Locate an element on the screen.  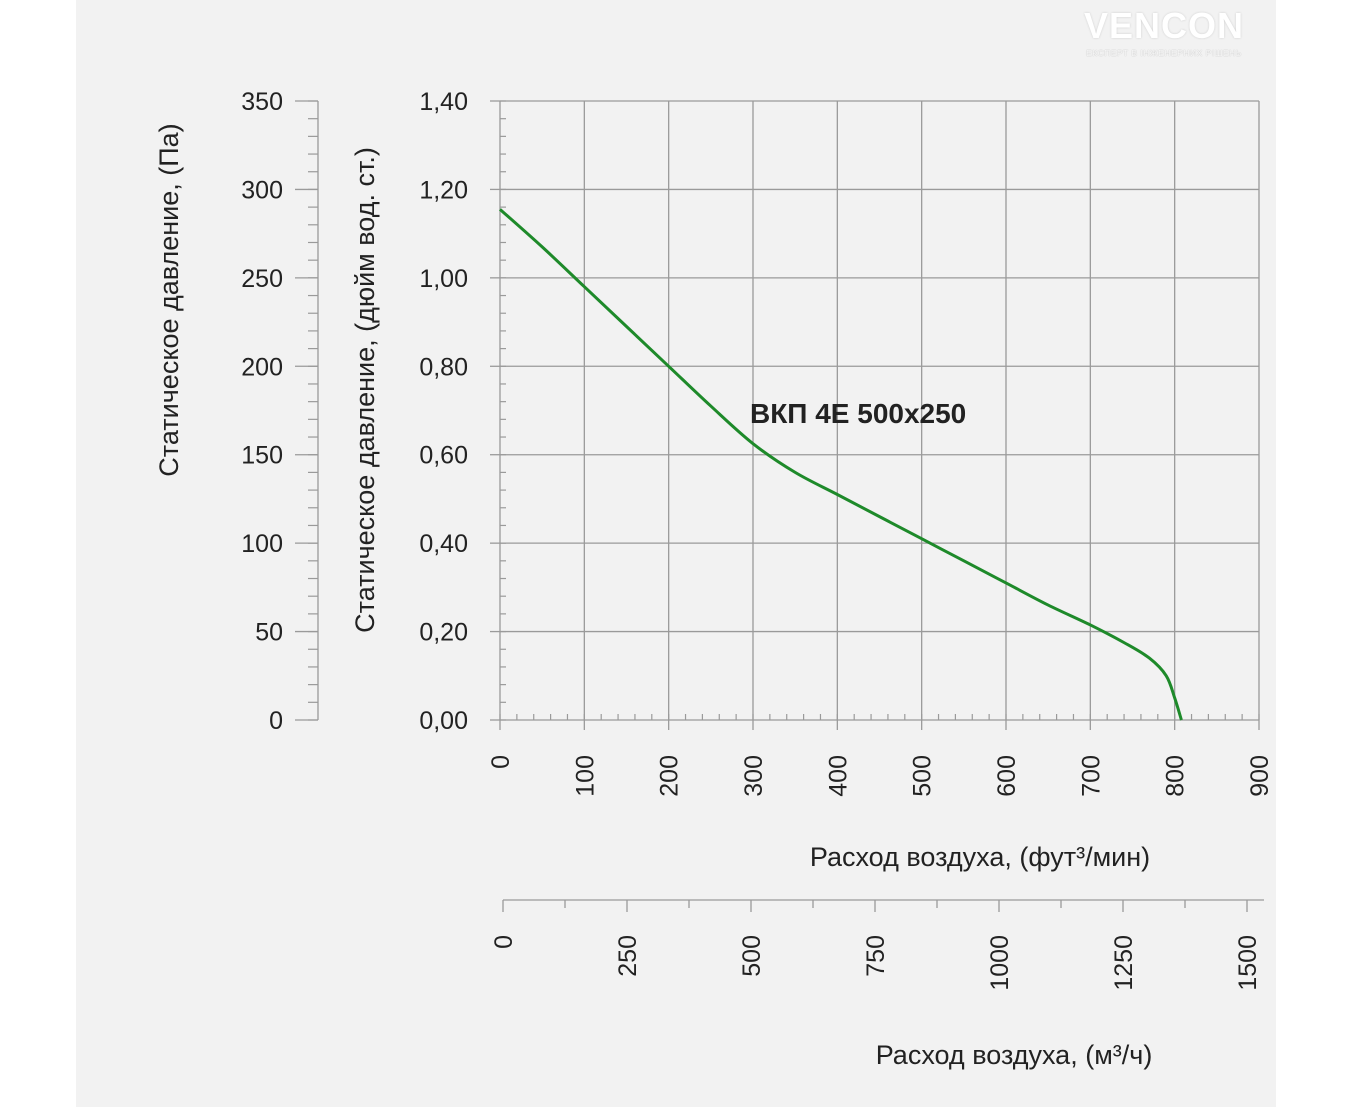
y2-tick-label: 0 is located at coordinates (276, 721).